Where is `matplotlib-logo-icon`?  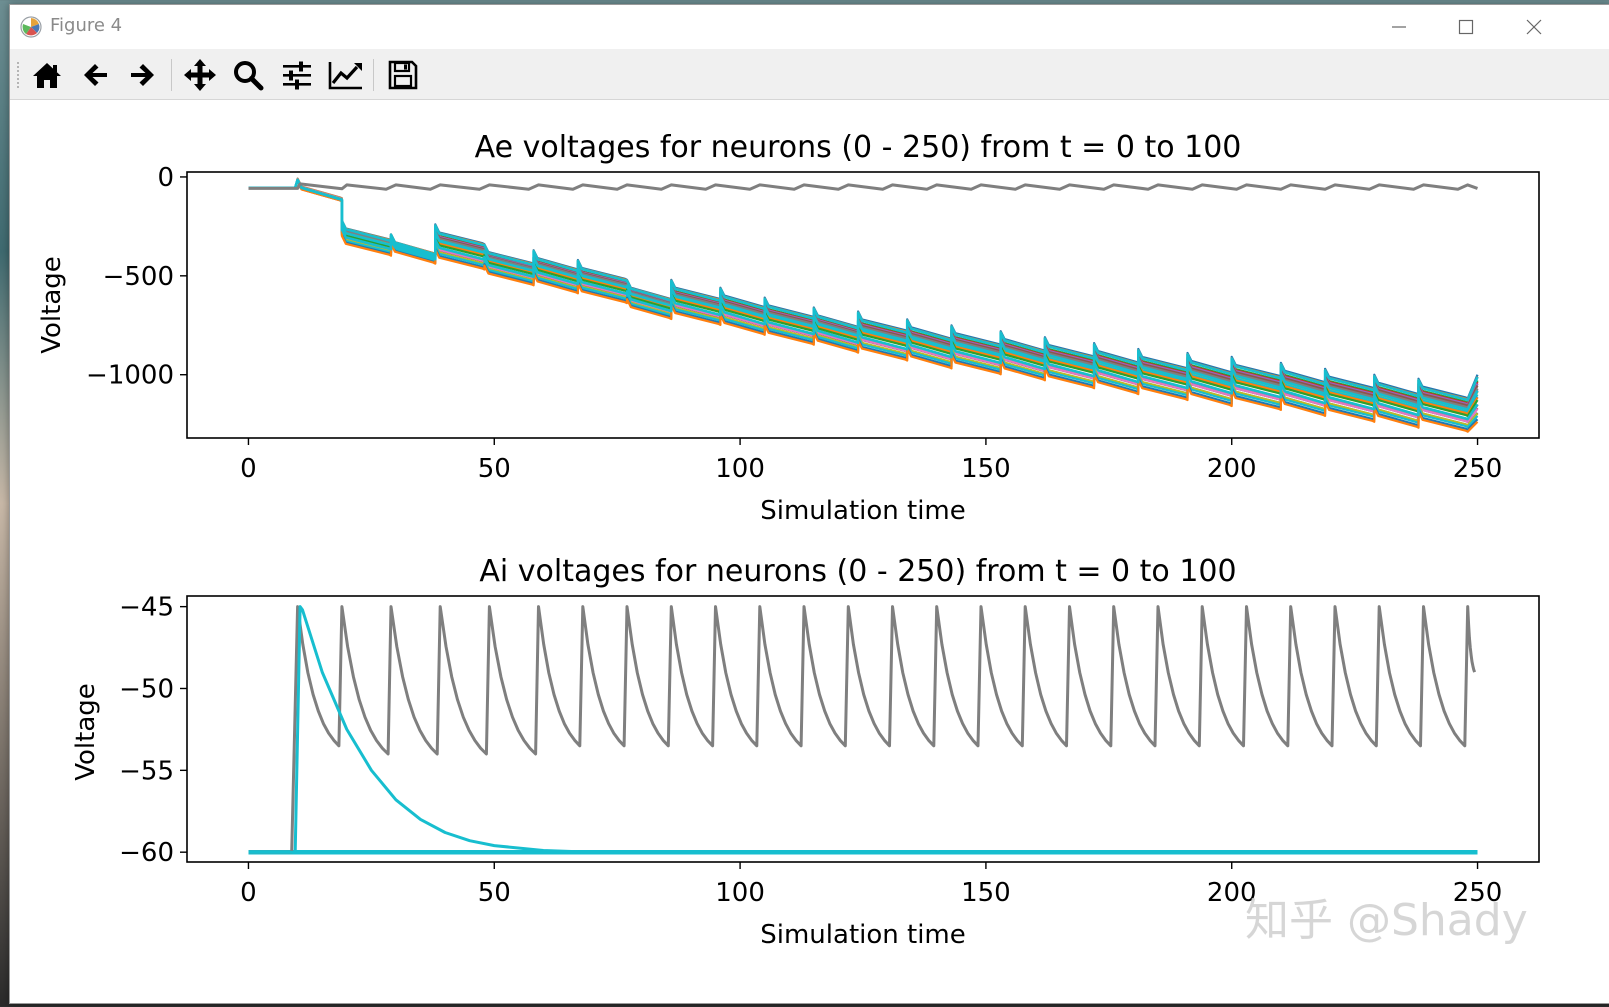
matplotlib-logo-icon is located at coordinates (31, 27).